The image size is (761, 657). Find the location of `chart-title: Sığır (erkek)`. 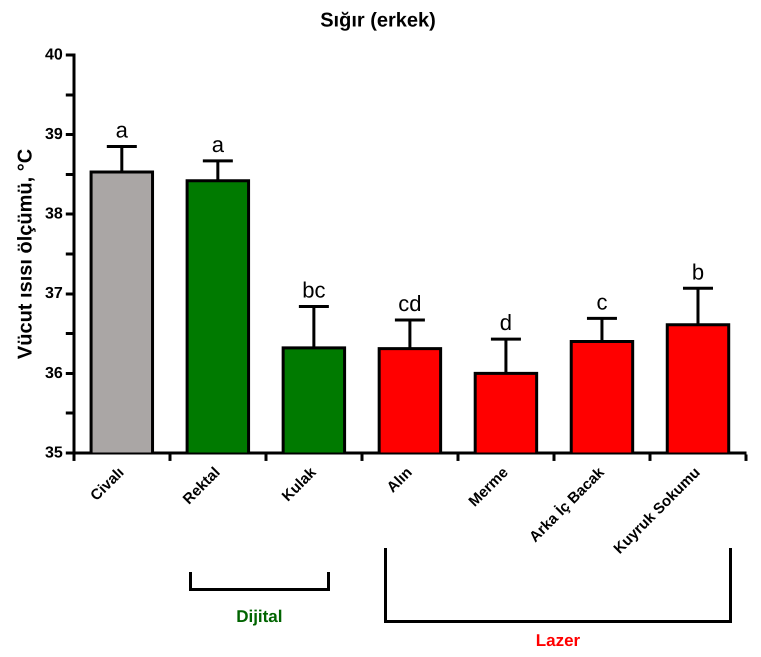

chart-title: Sığır (erkek) is located at coordinates (378, 21).